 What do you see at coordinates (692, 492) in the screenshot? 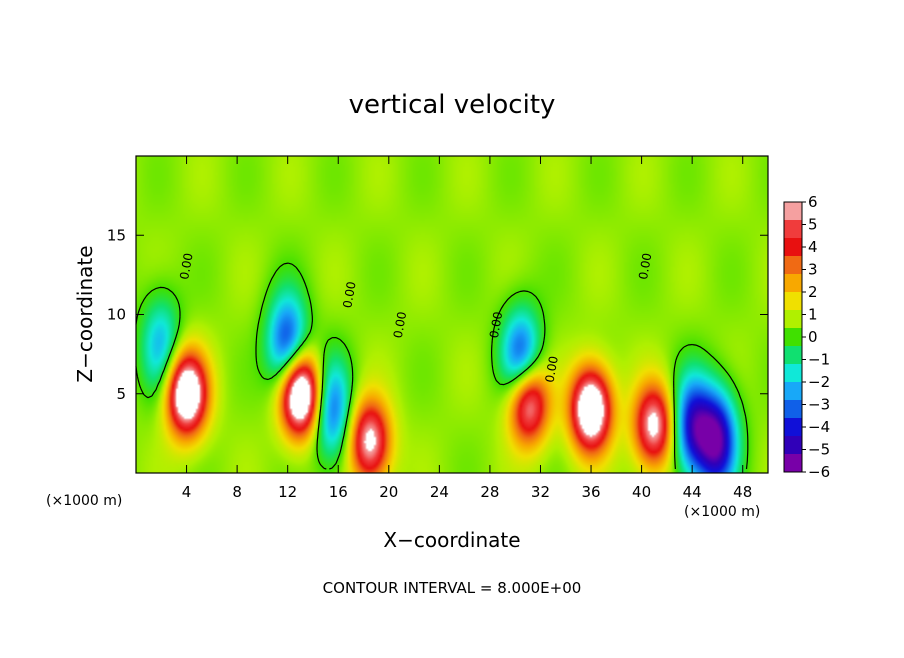
I see `x-tick-label: 44` at bounding box center [692, 492].